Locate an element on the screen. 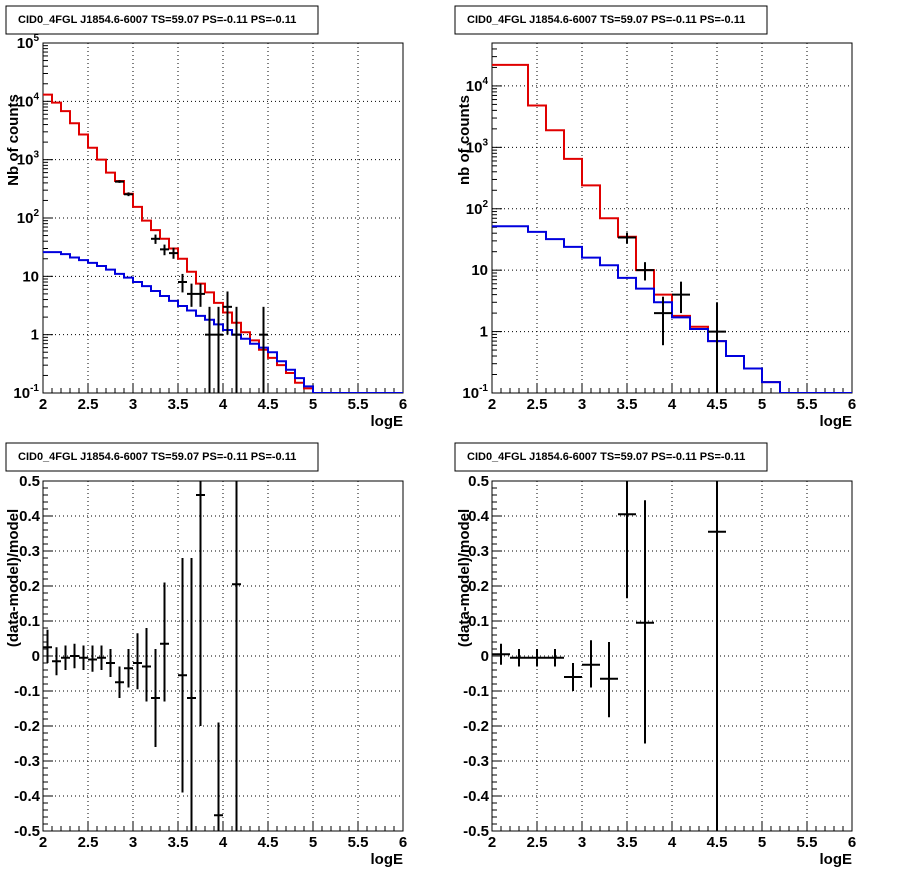  x-tick-label: 5 is located at coordinates (762, 842).